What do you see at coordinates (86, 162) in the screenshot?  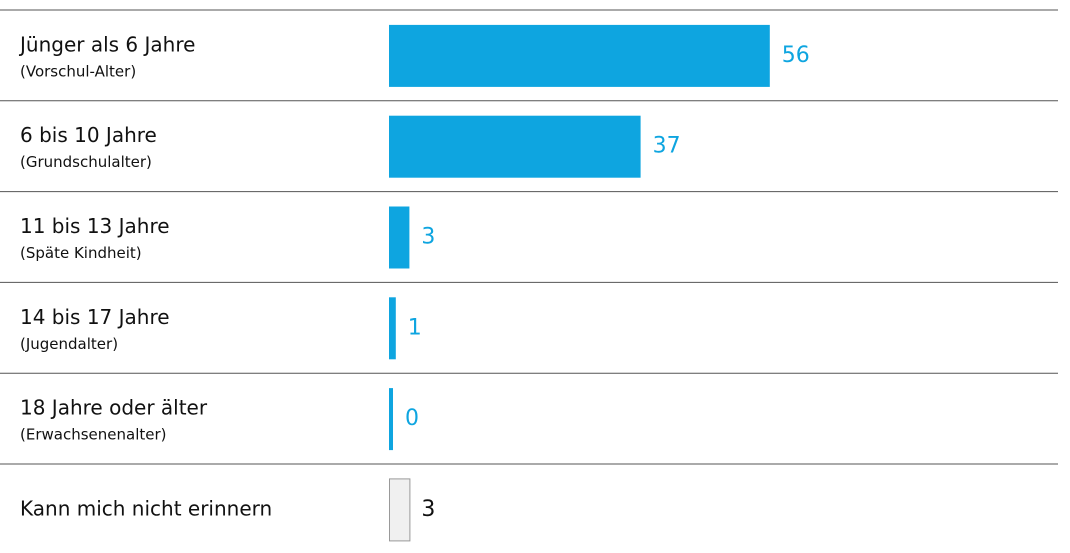 I see `category-note: (Grundschulalter)` at bounding box center [86, 162].